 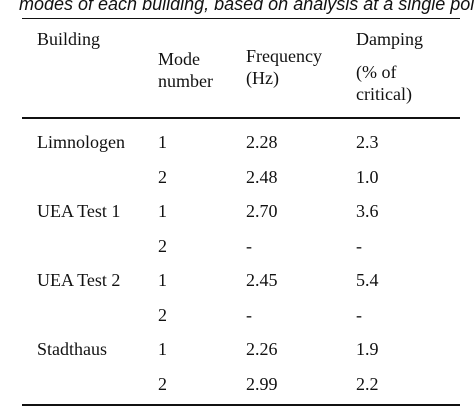 What do you see at coordinates (241, 405) in the screenshot?
I see `table-bottom-rule` at bounding box center [241, 405].